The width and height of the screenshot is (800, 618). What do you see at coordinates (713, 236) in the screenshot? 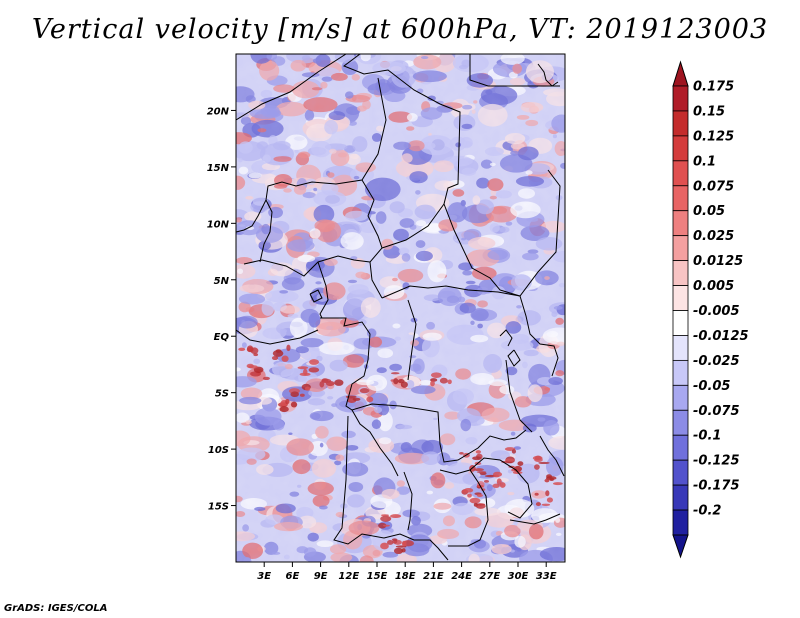
I see `colorbar-label: 0.025` at bounding box center [713, 236].